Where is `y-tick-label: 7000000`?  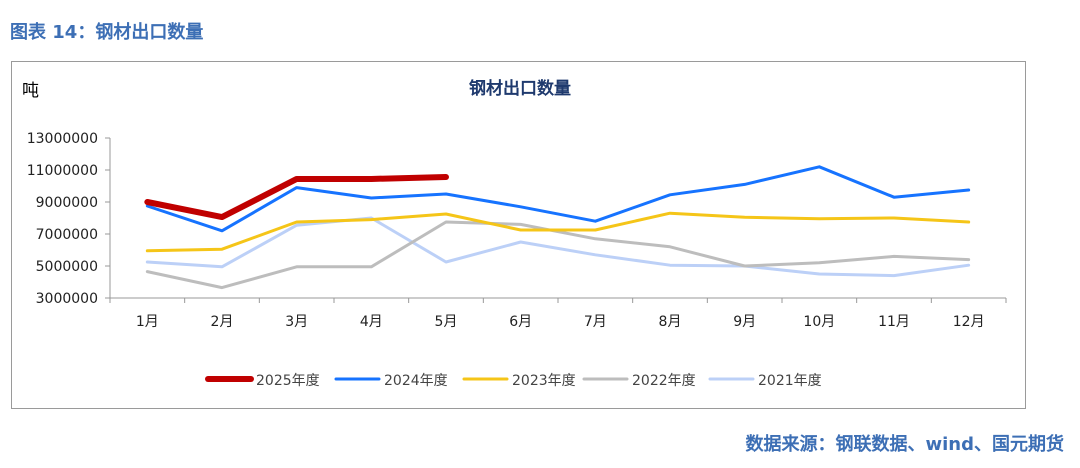 y-tick-label: 7000000 is located at coordinates (67, 235).